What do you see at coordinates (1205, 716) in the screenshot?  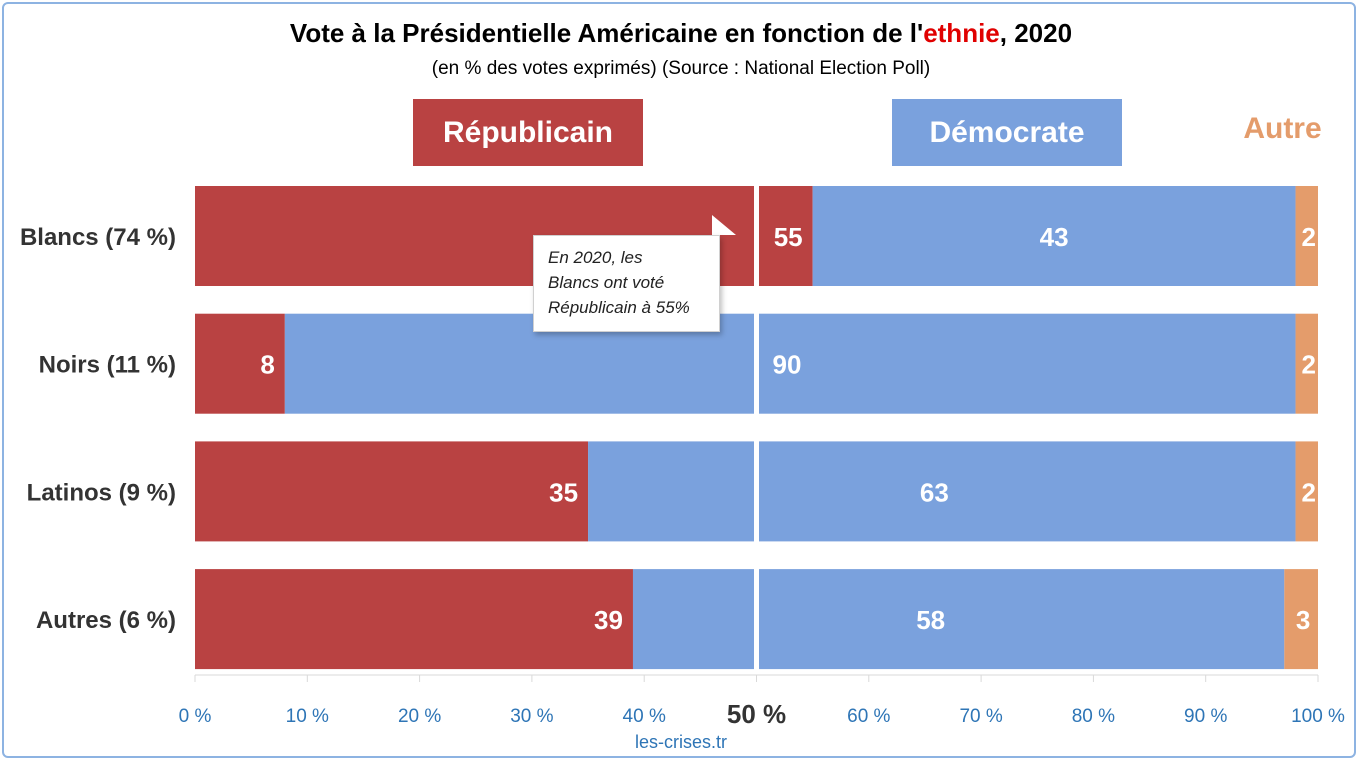 I see `x-tick-label: 90 %` at bounding box center [1205, 716].